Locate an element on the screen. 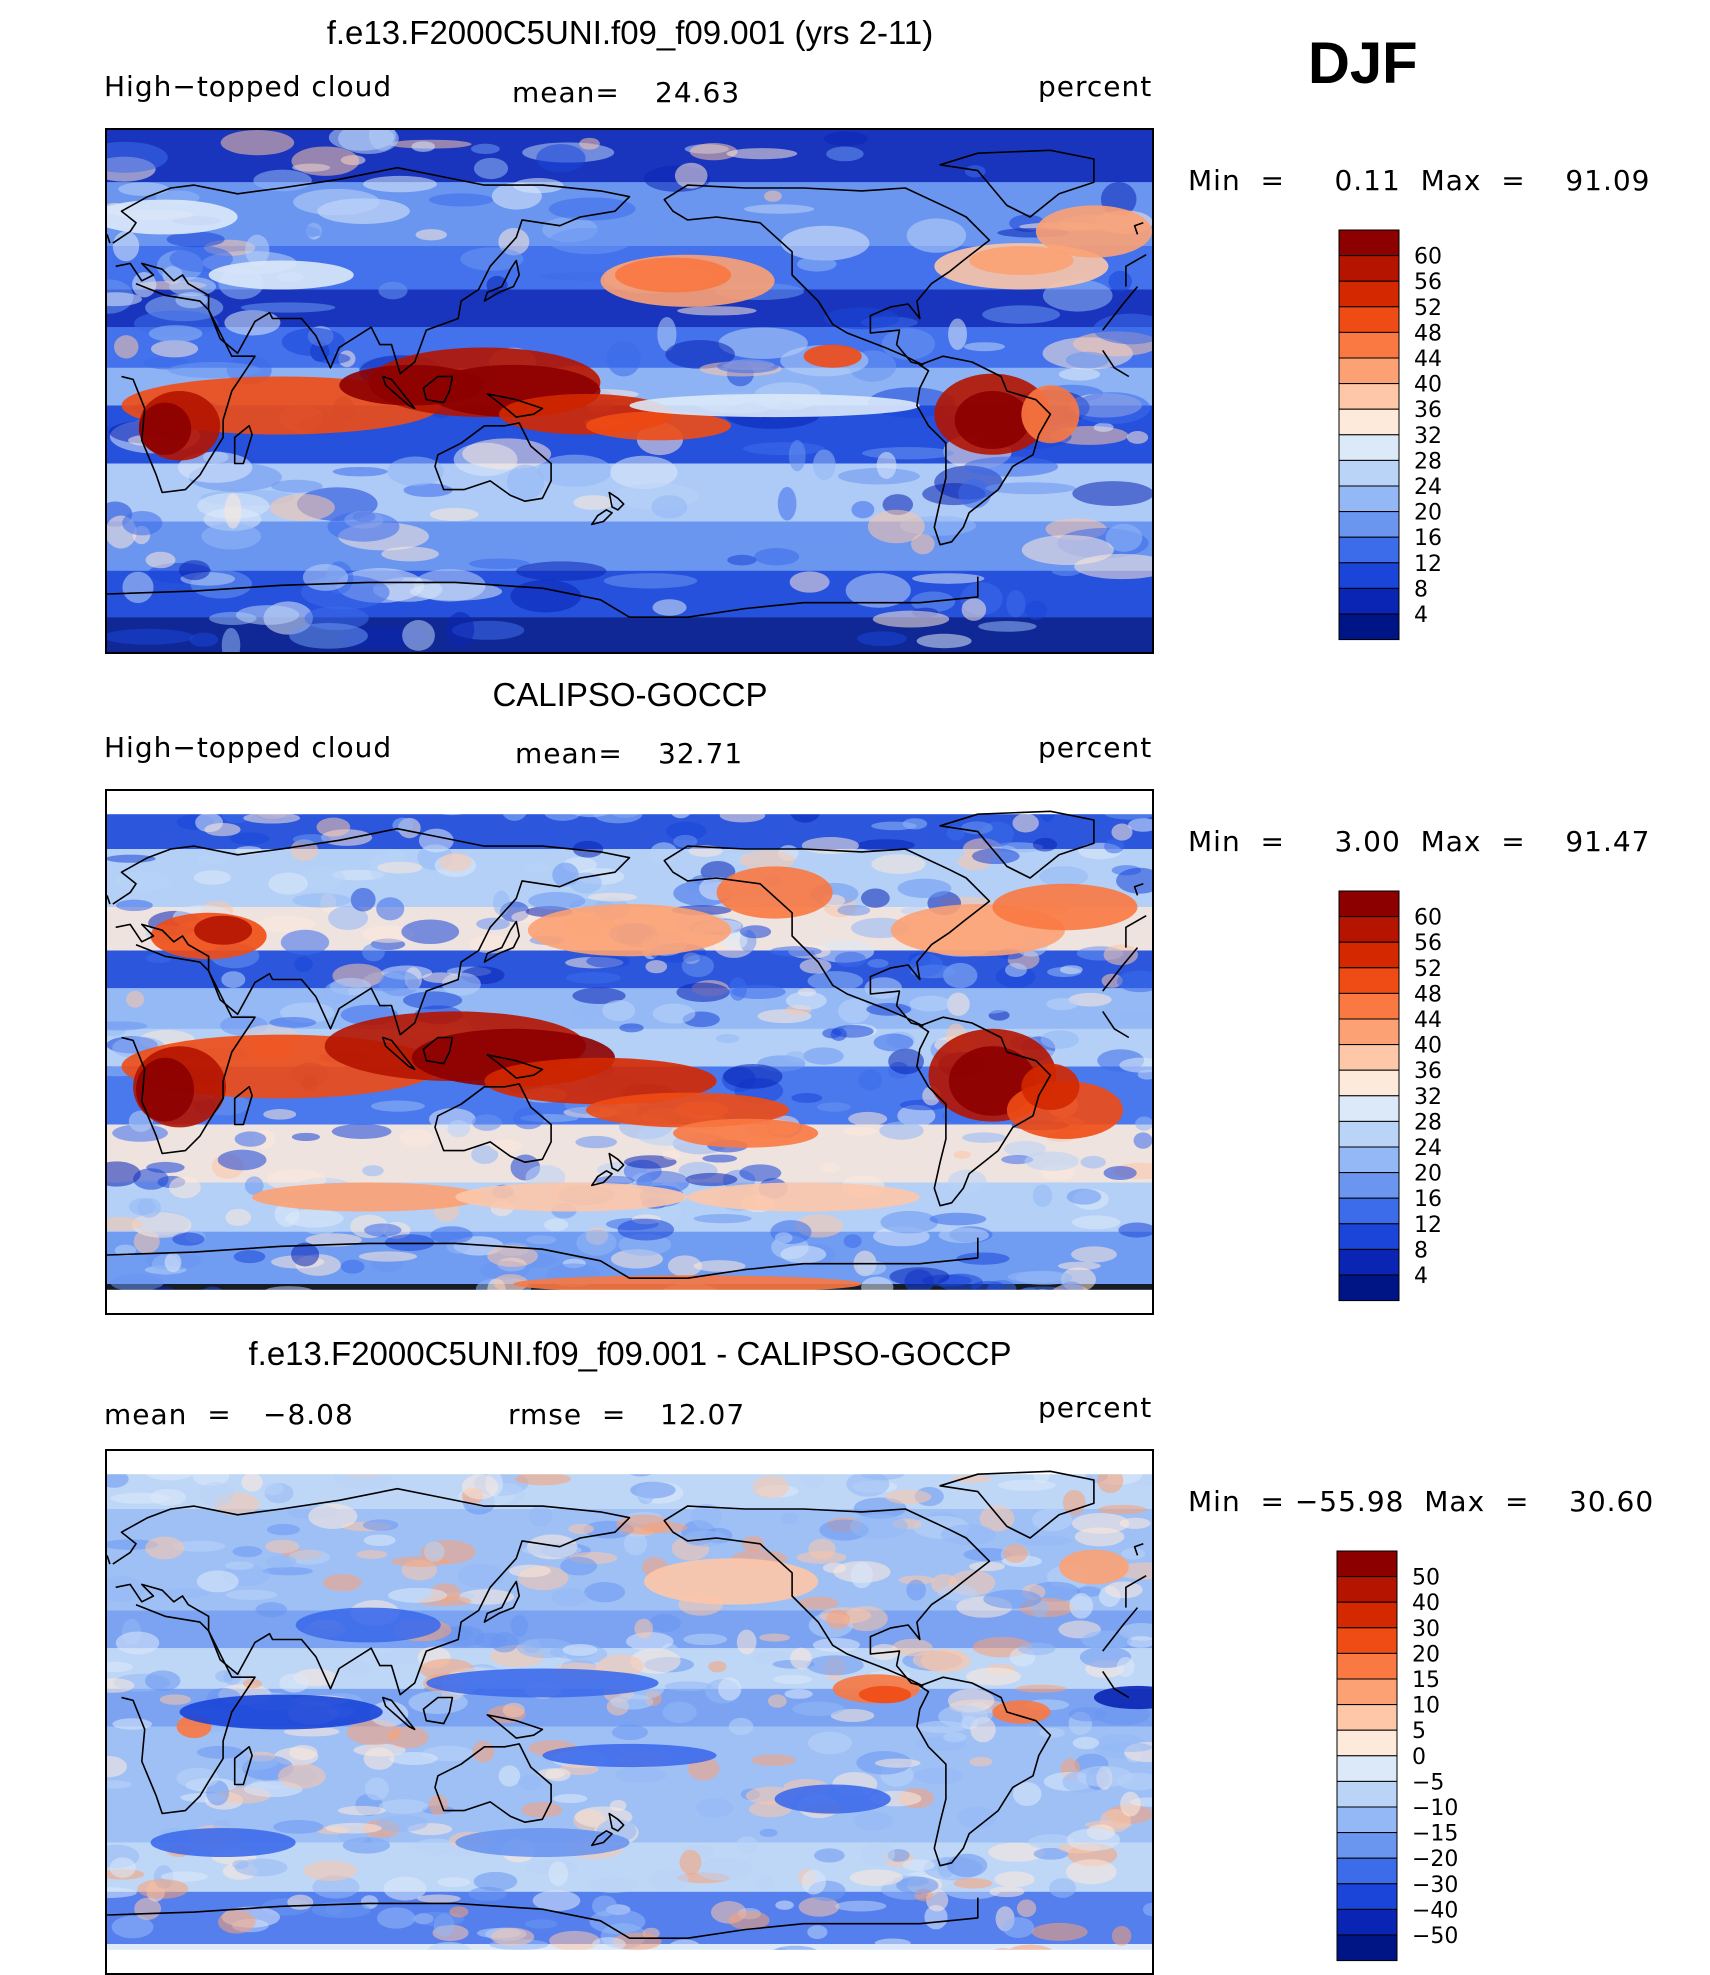 The height and width of the screenshot is (1975, 1710). coastline-japan is located at coordinates (501, 280).